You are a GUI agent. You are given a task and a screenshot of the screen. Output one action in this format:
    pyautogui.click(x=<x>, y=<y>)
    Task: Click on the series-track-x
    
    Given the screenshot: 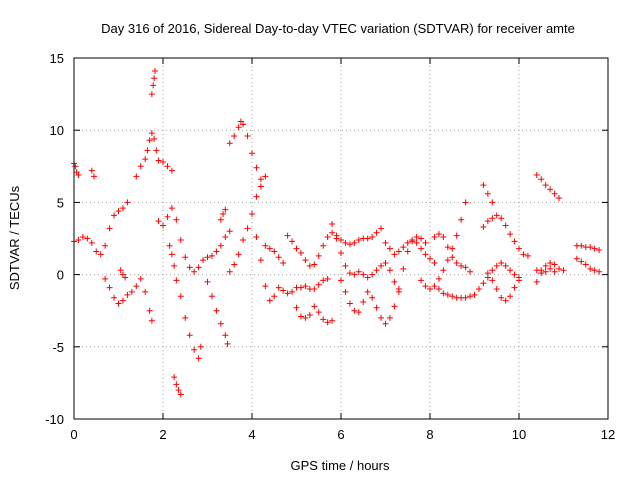 What is the action you would take?
    pyautogui.click(x=478, y=280)
    